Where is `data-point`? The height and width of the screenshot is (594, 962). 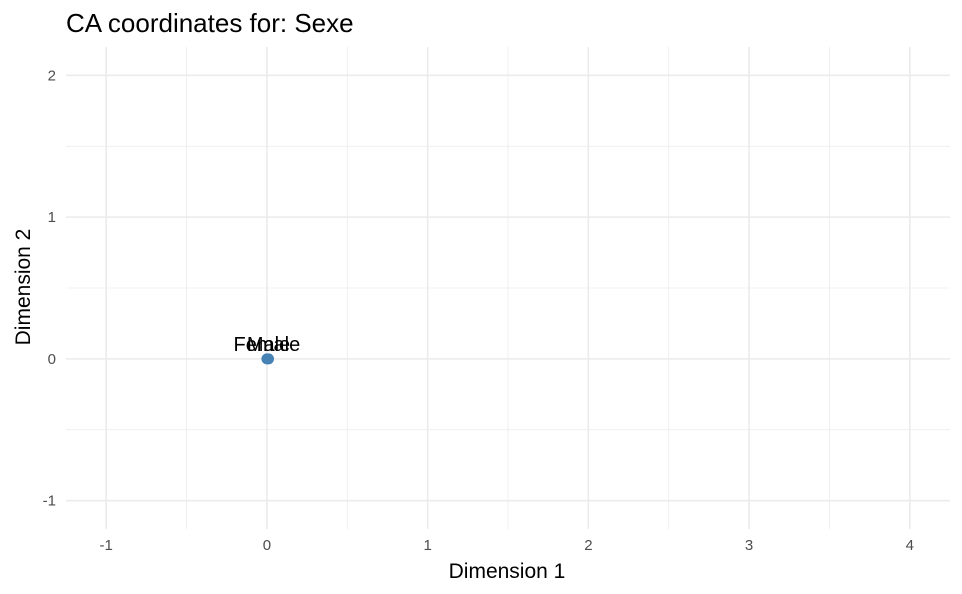
data-point is located at coordinates (269, 359).